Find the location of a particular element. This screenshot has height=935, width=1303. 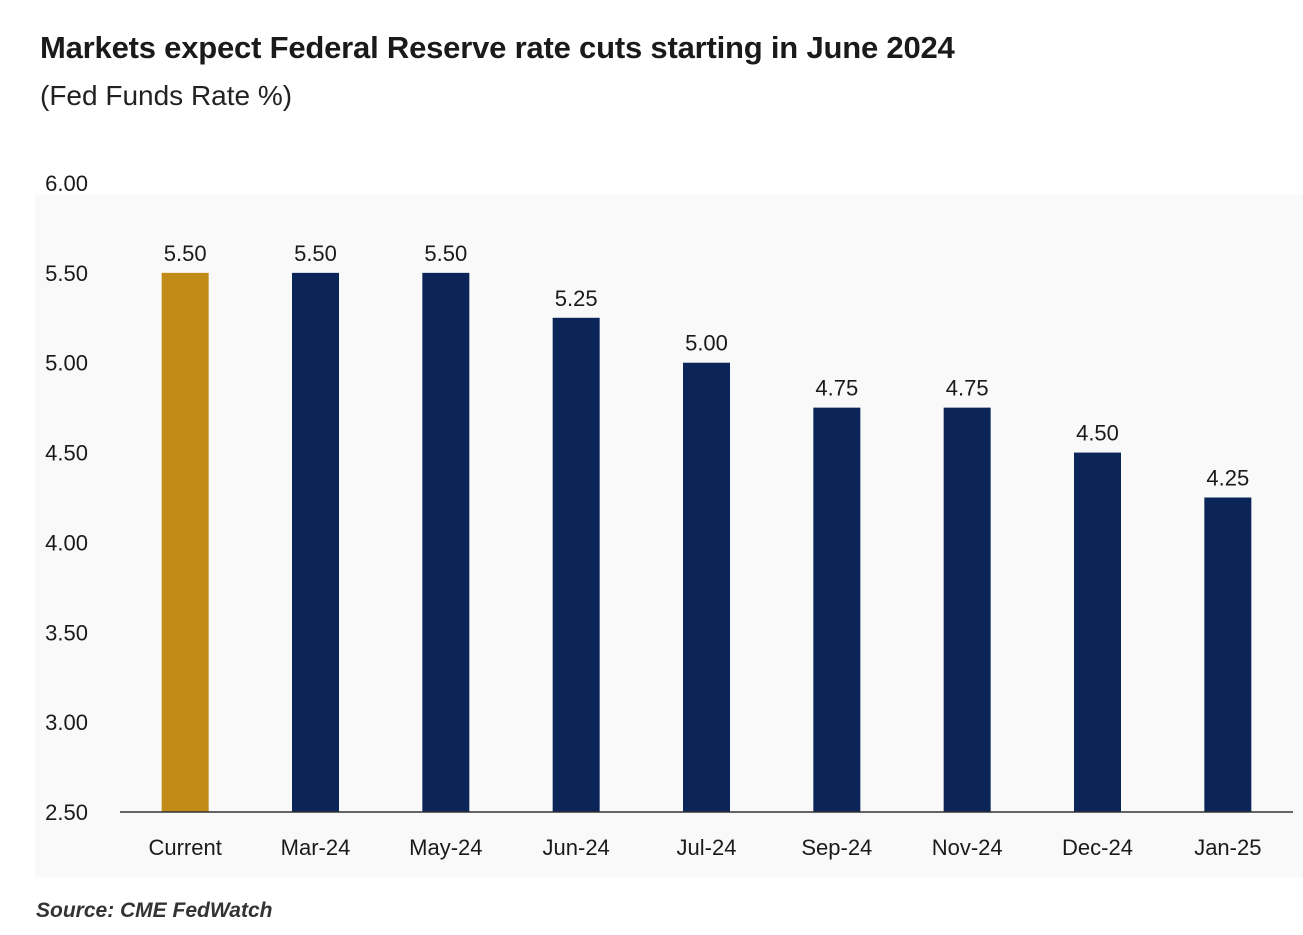

y-tick-label: 2.50 is located at coordinates (66, 812).